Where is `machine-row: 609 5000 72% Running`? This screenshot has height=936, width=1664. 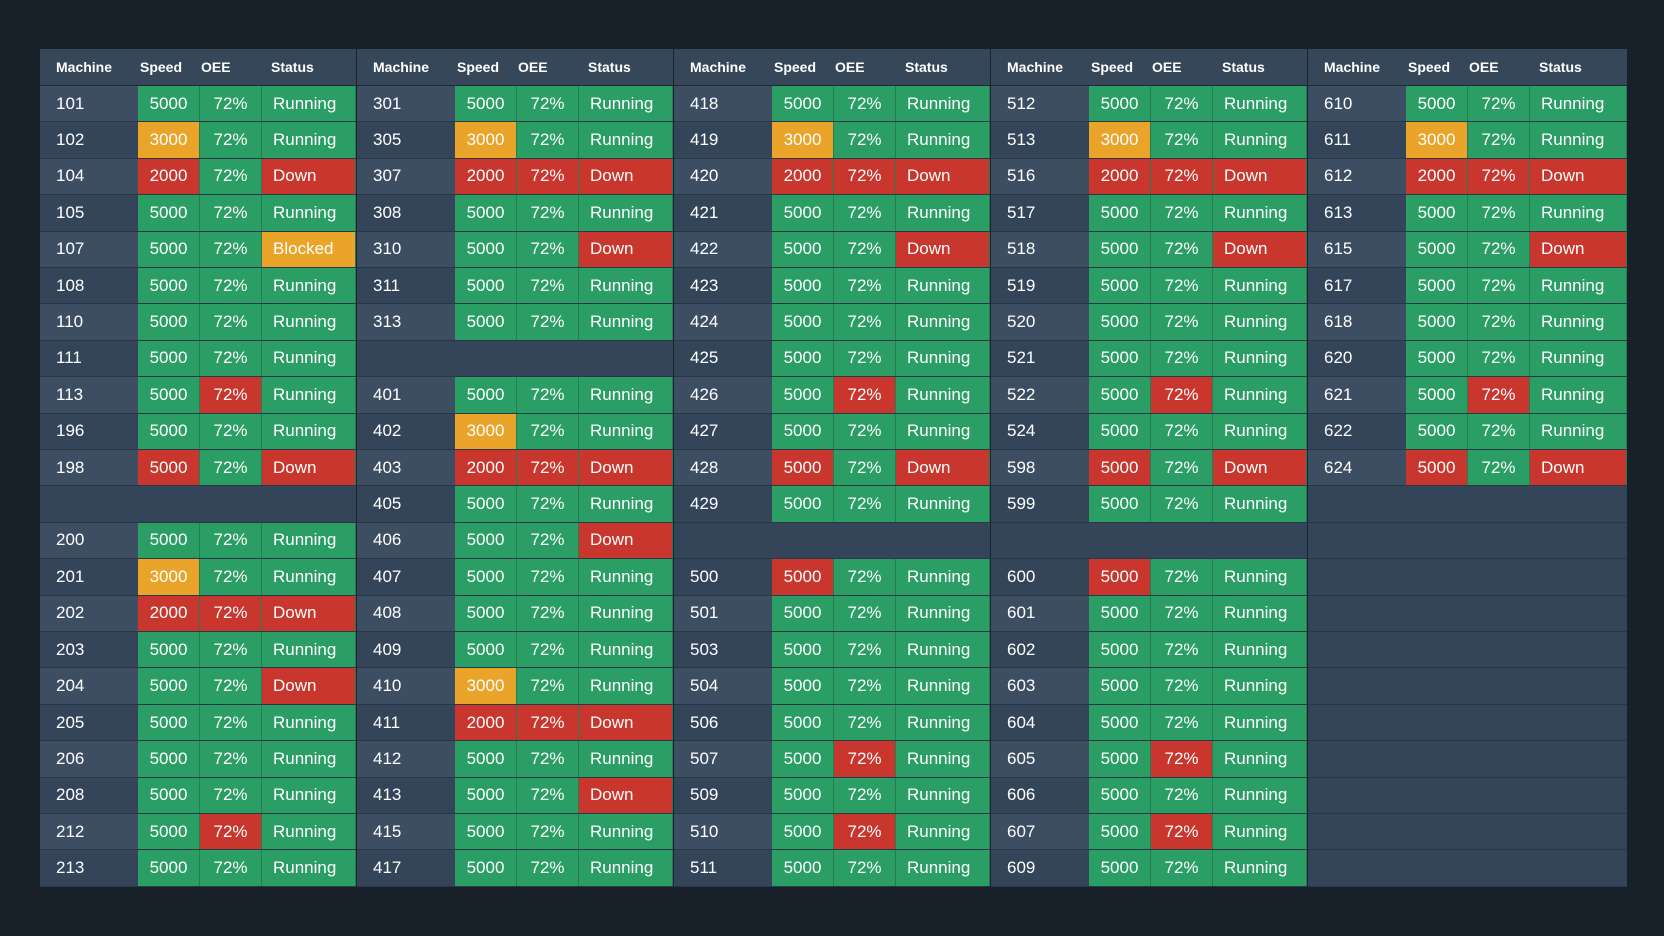
machine-row: 609 5000 72% Running is located at coordinates (1149, 868).